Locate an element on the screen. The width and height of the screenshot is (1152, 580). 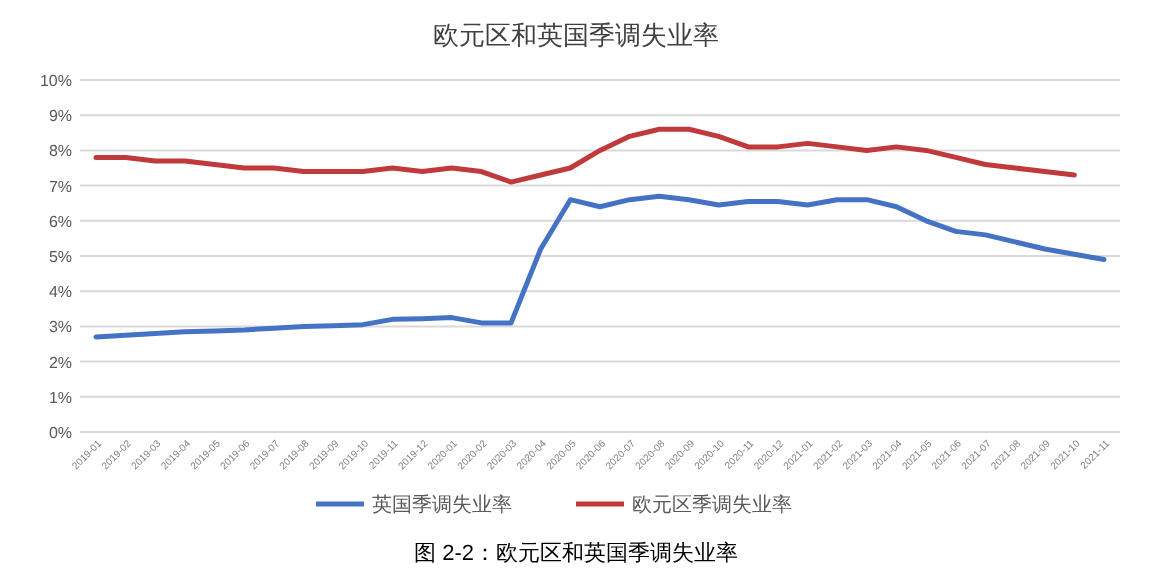
y-tick-label: 10% is located at coordinates (55, 81).